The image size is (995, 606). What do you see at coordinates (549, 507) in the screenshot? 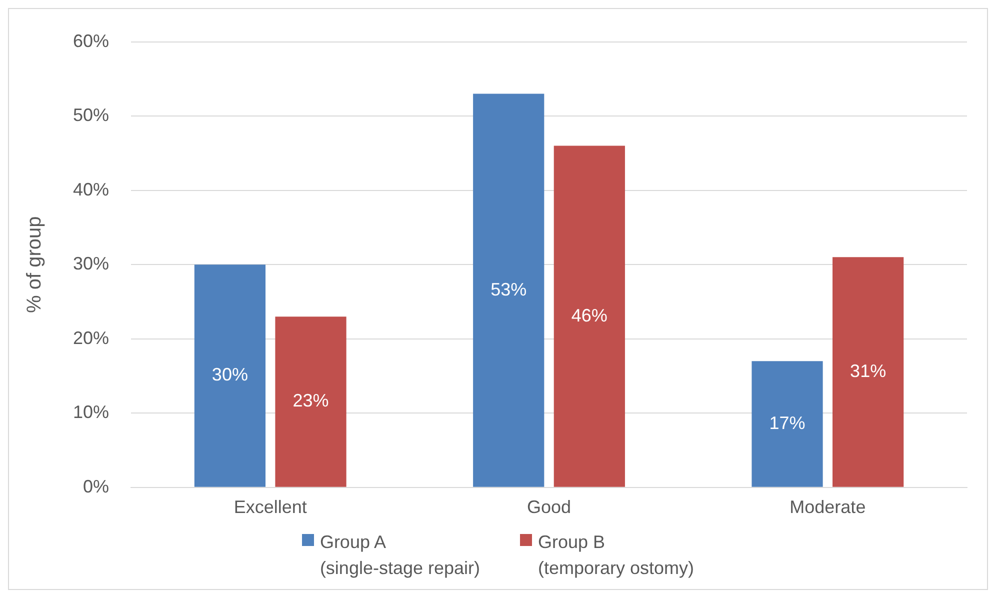
I see `x-tick-label: Good` at bounding box center [549, 507].